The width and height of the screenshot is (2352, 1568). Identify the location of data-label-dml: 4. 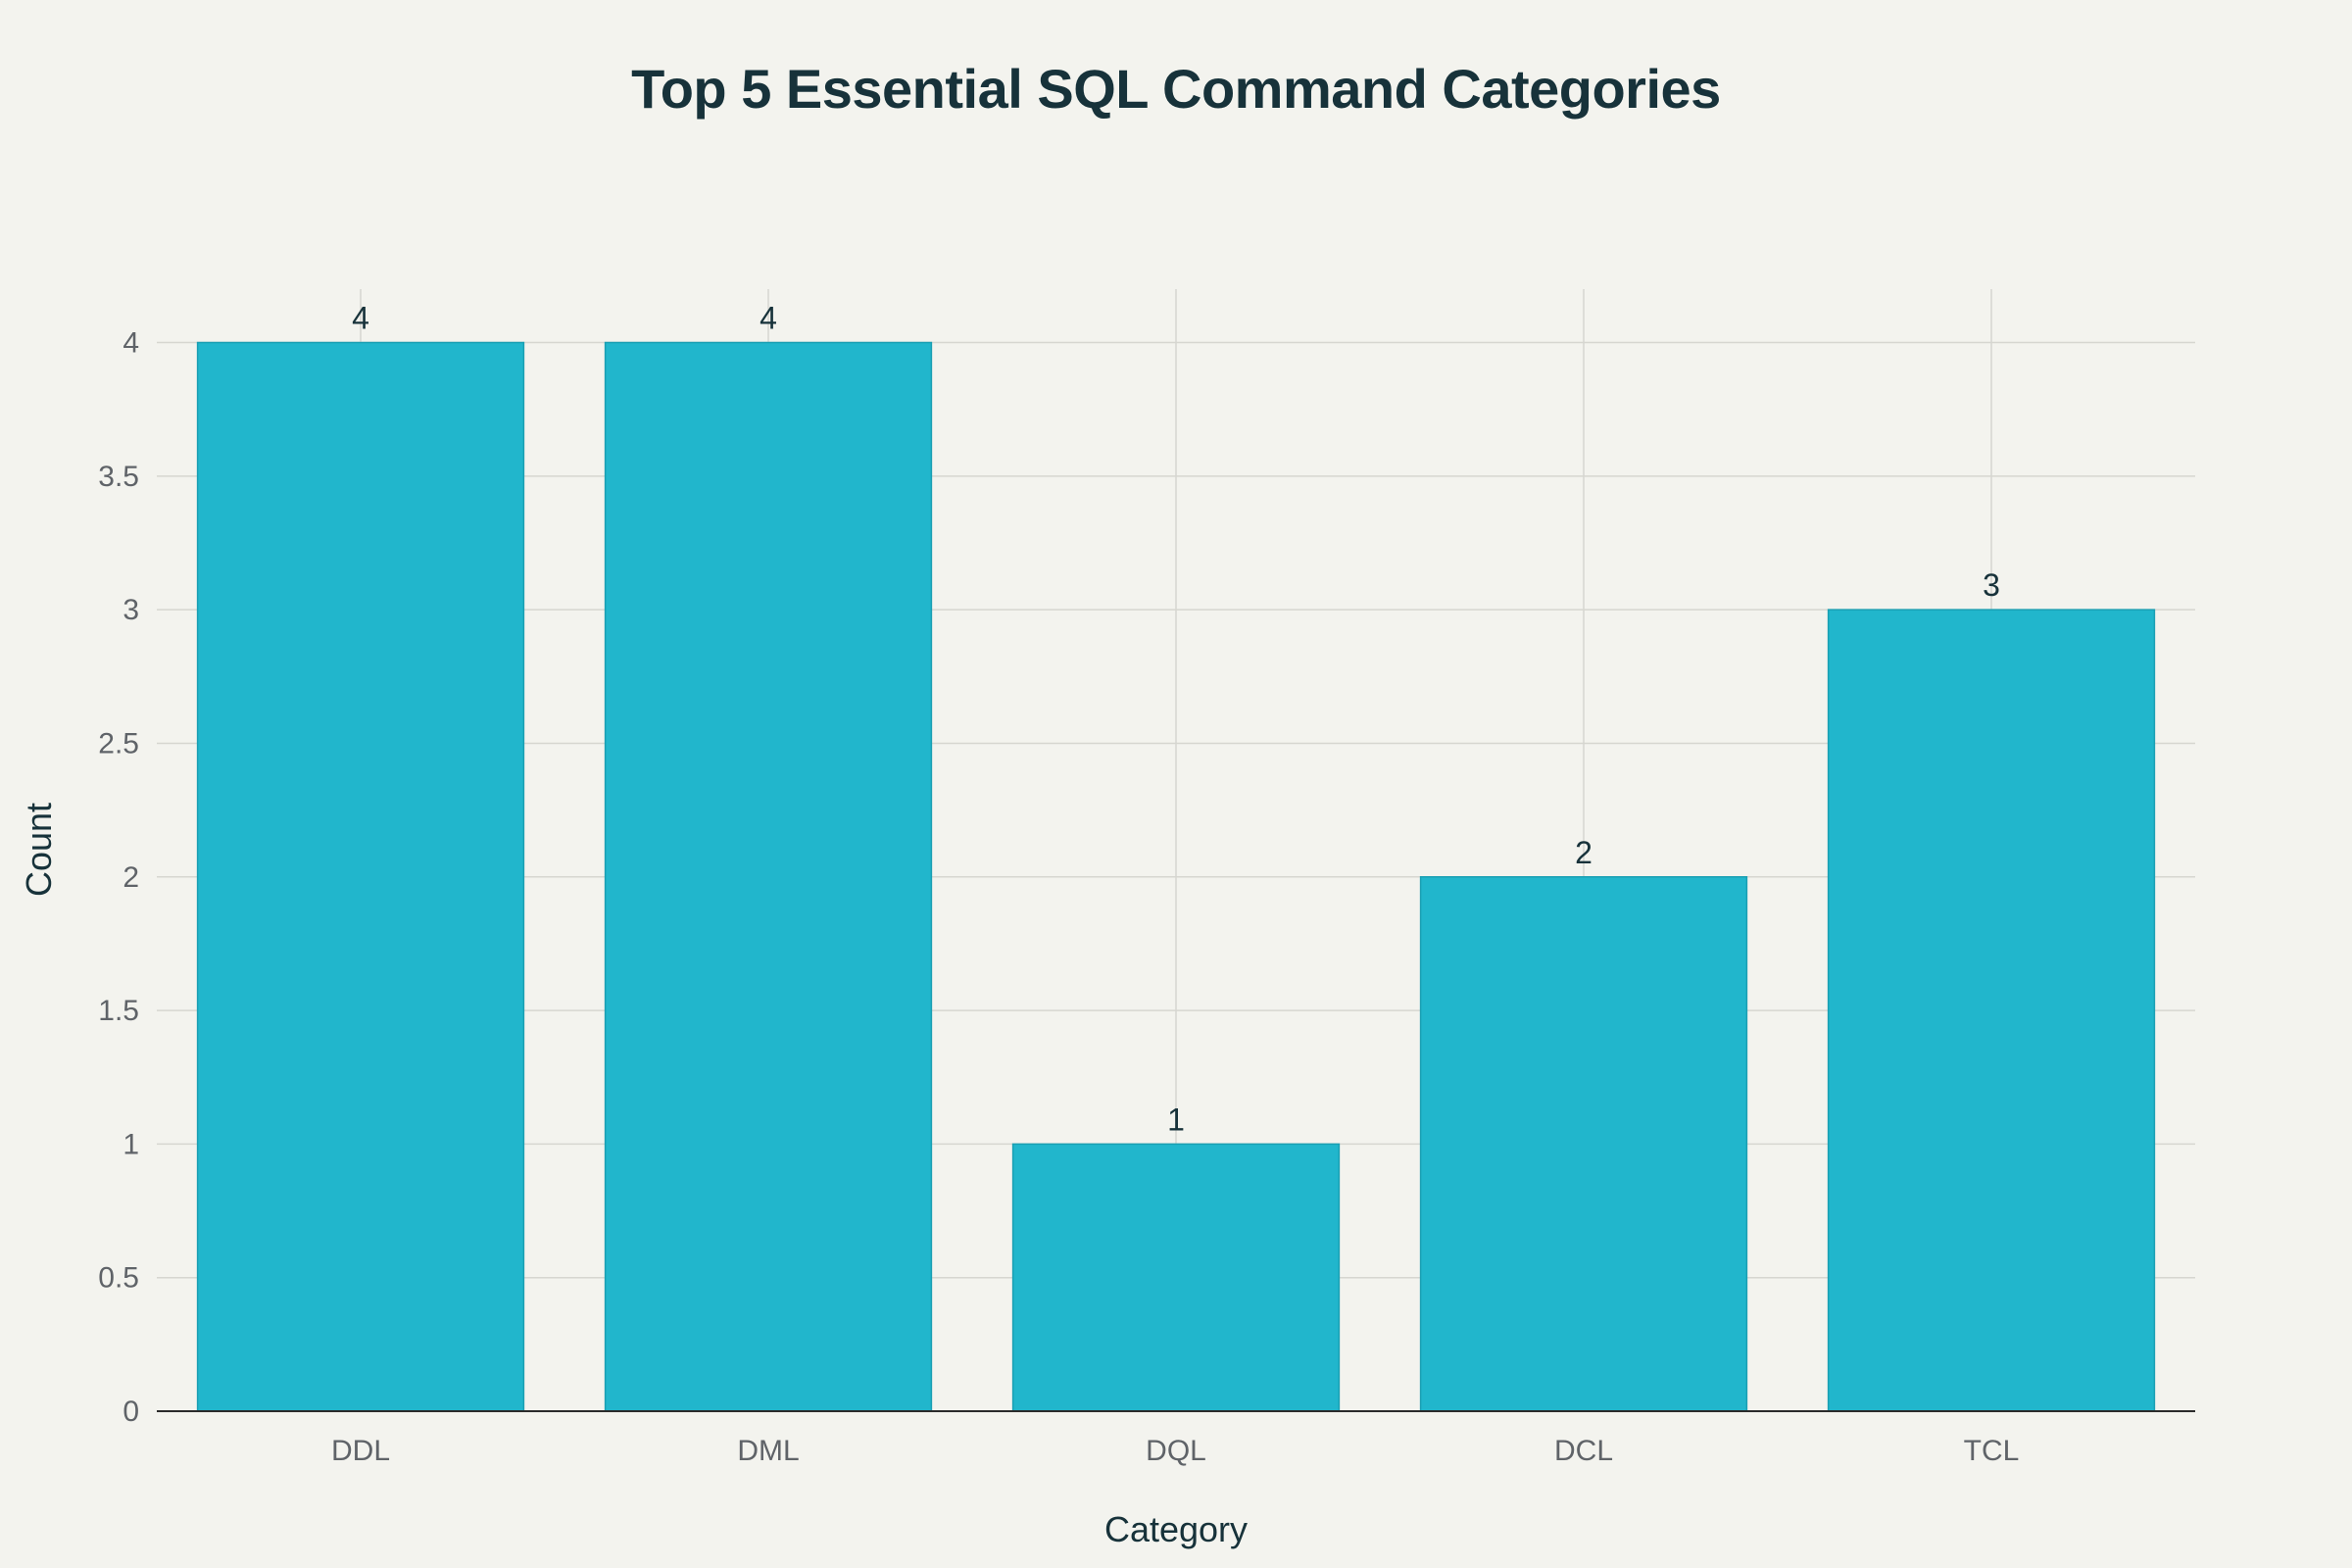
(768, 318).